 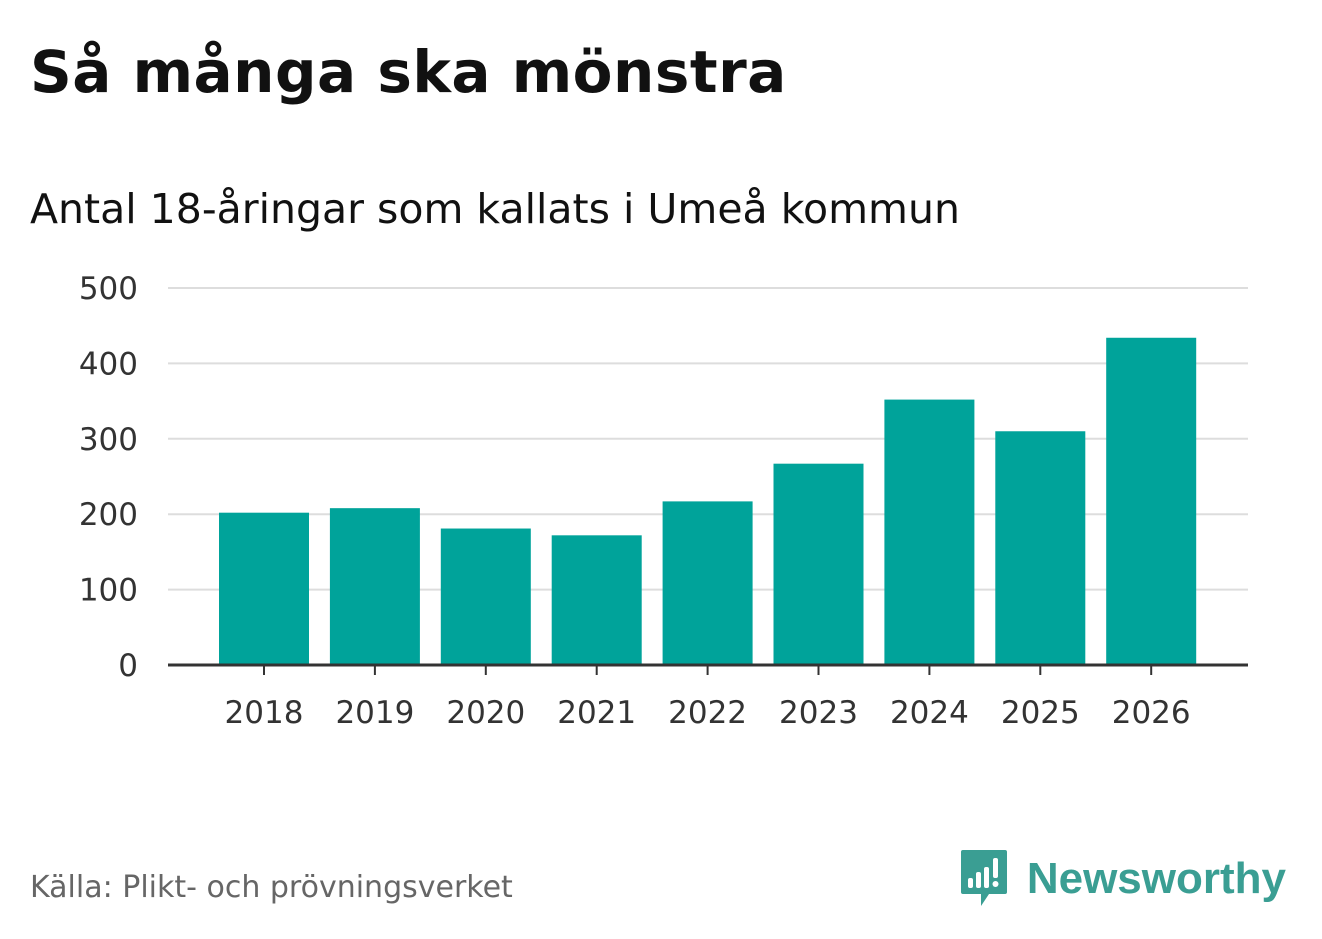 What do you see at coordinates (707, 583) in the screenshot?
I see `bar-2022` at bounding box center [707, 583].